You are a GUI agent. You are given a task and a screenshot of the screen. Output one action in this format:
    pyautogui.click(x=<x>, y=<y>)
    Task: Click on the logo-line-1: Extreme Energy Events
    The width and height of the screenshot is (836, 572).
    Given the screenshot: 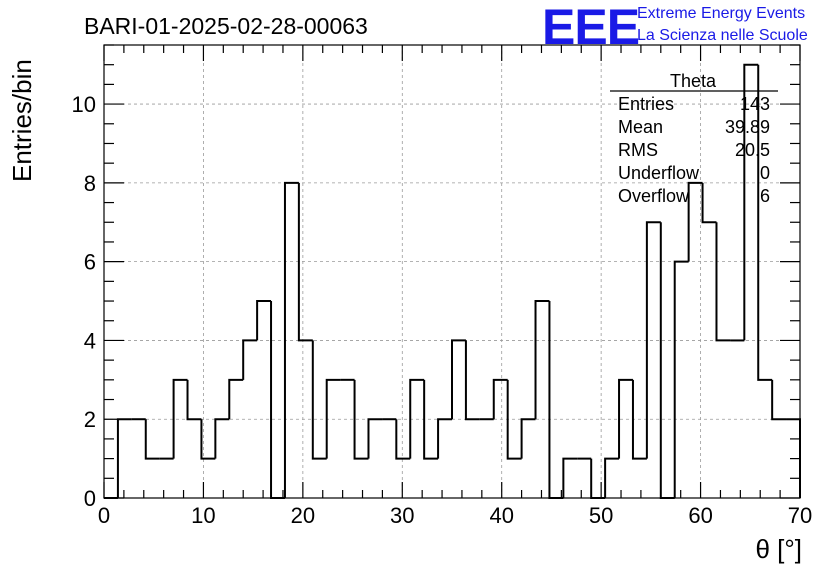 What is the action you would take?
    pyautogui.click(x=721, y=13)
    